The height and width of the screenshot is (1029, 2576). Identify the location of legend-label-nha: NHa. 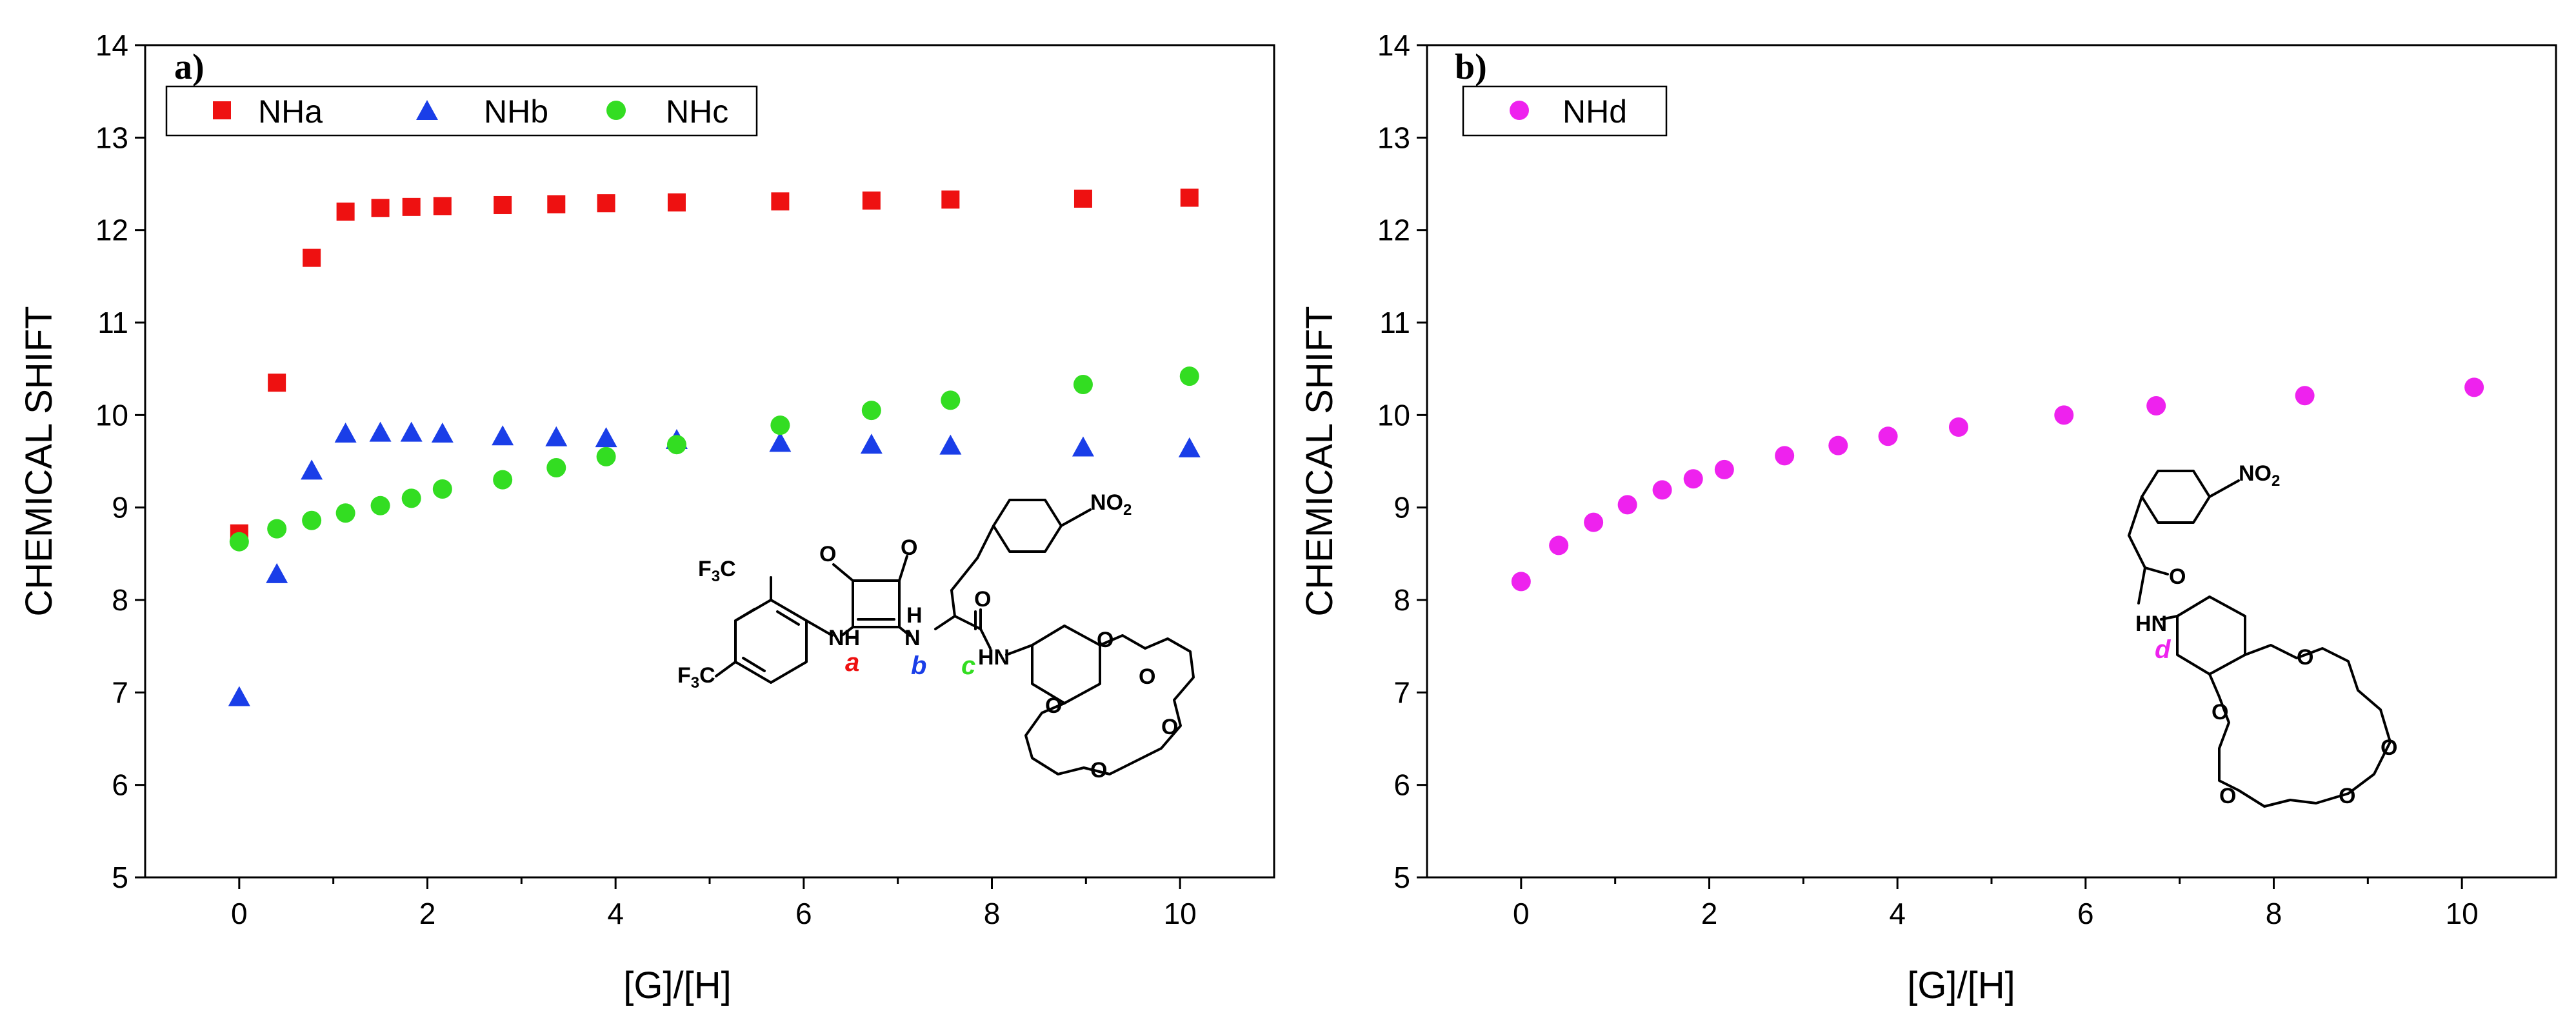
(290, 112).